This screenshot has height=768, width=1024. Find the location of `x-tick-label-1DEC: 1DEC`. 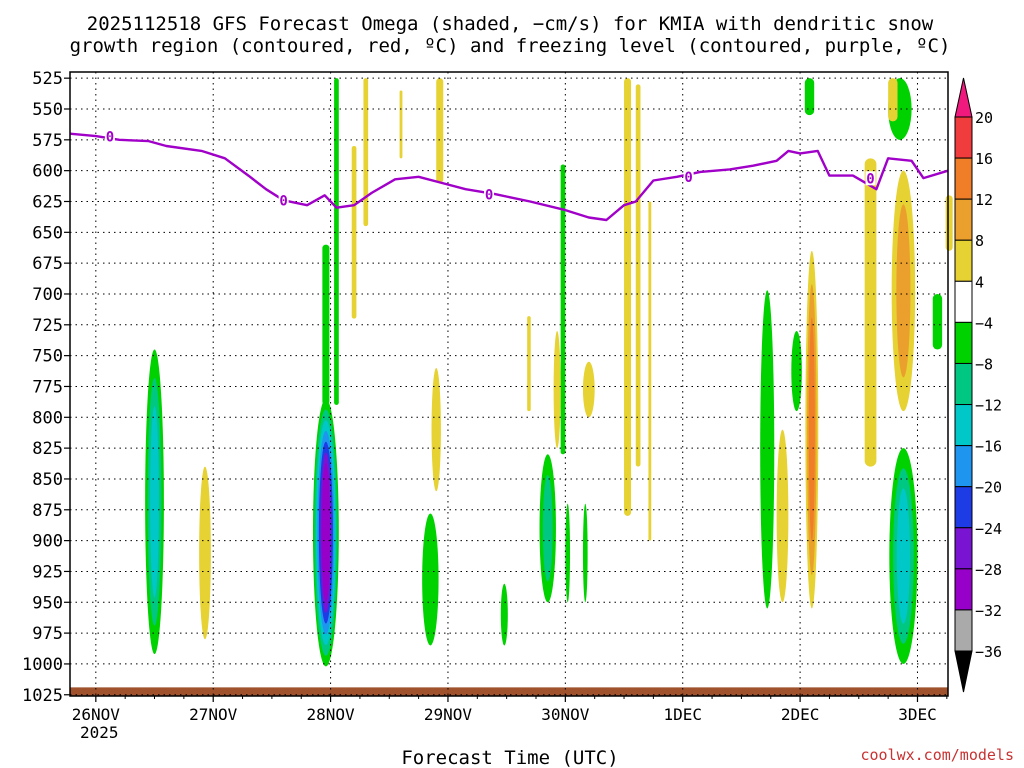

x-tick-label-1DEC: 1DEC is located at coordinates (682, 714).